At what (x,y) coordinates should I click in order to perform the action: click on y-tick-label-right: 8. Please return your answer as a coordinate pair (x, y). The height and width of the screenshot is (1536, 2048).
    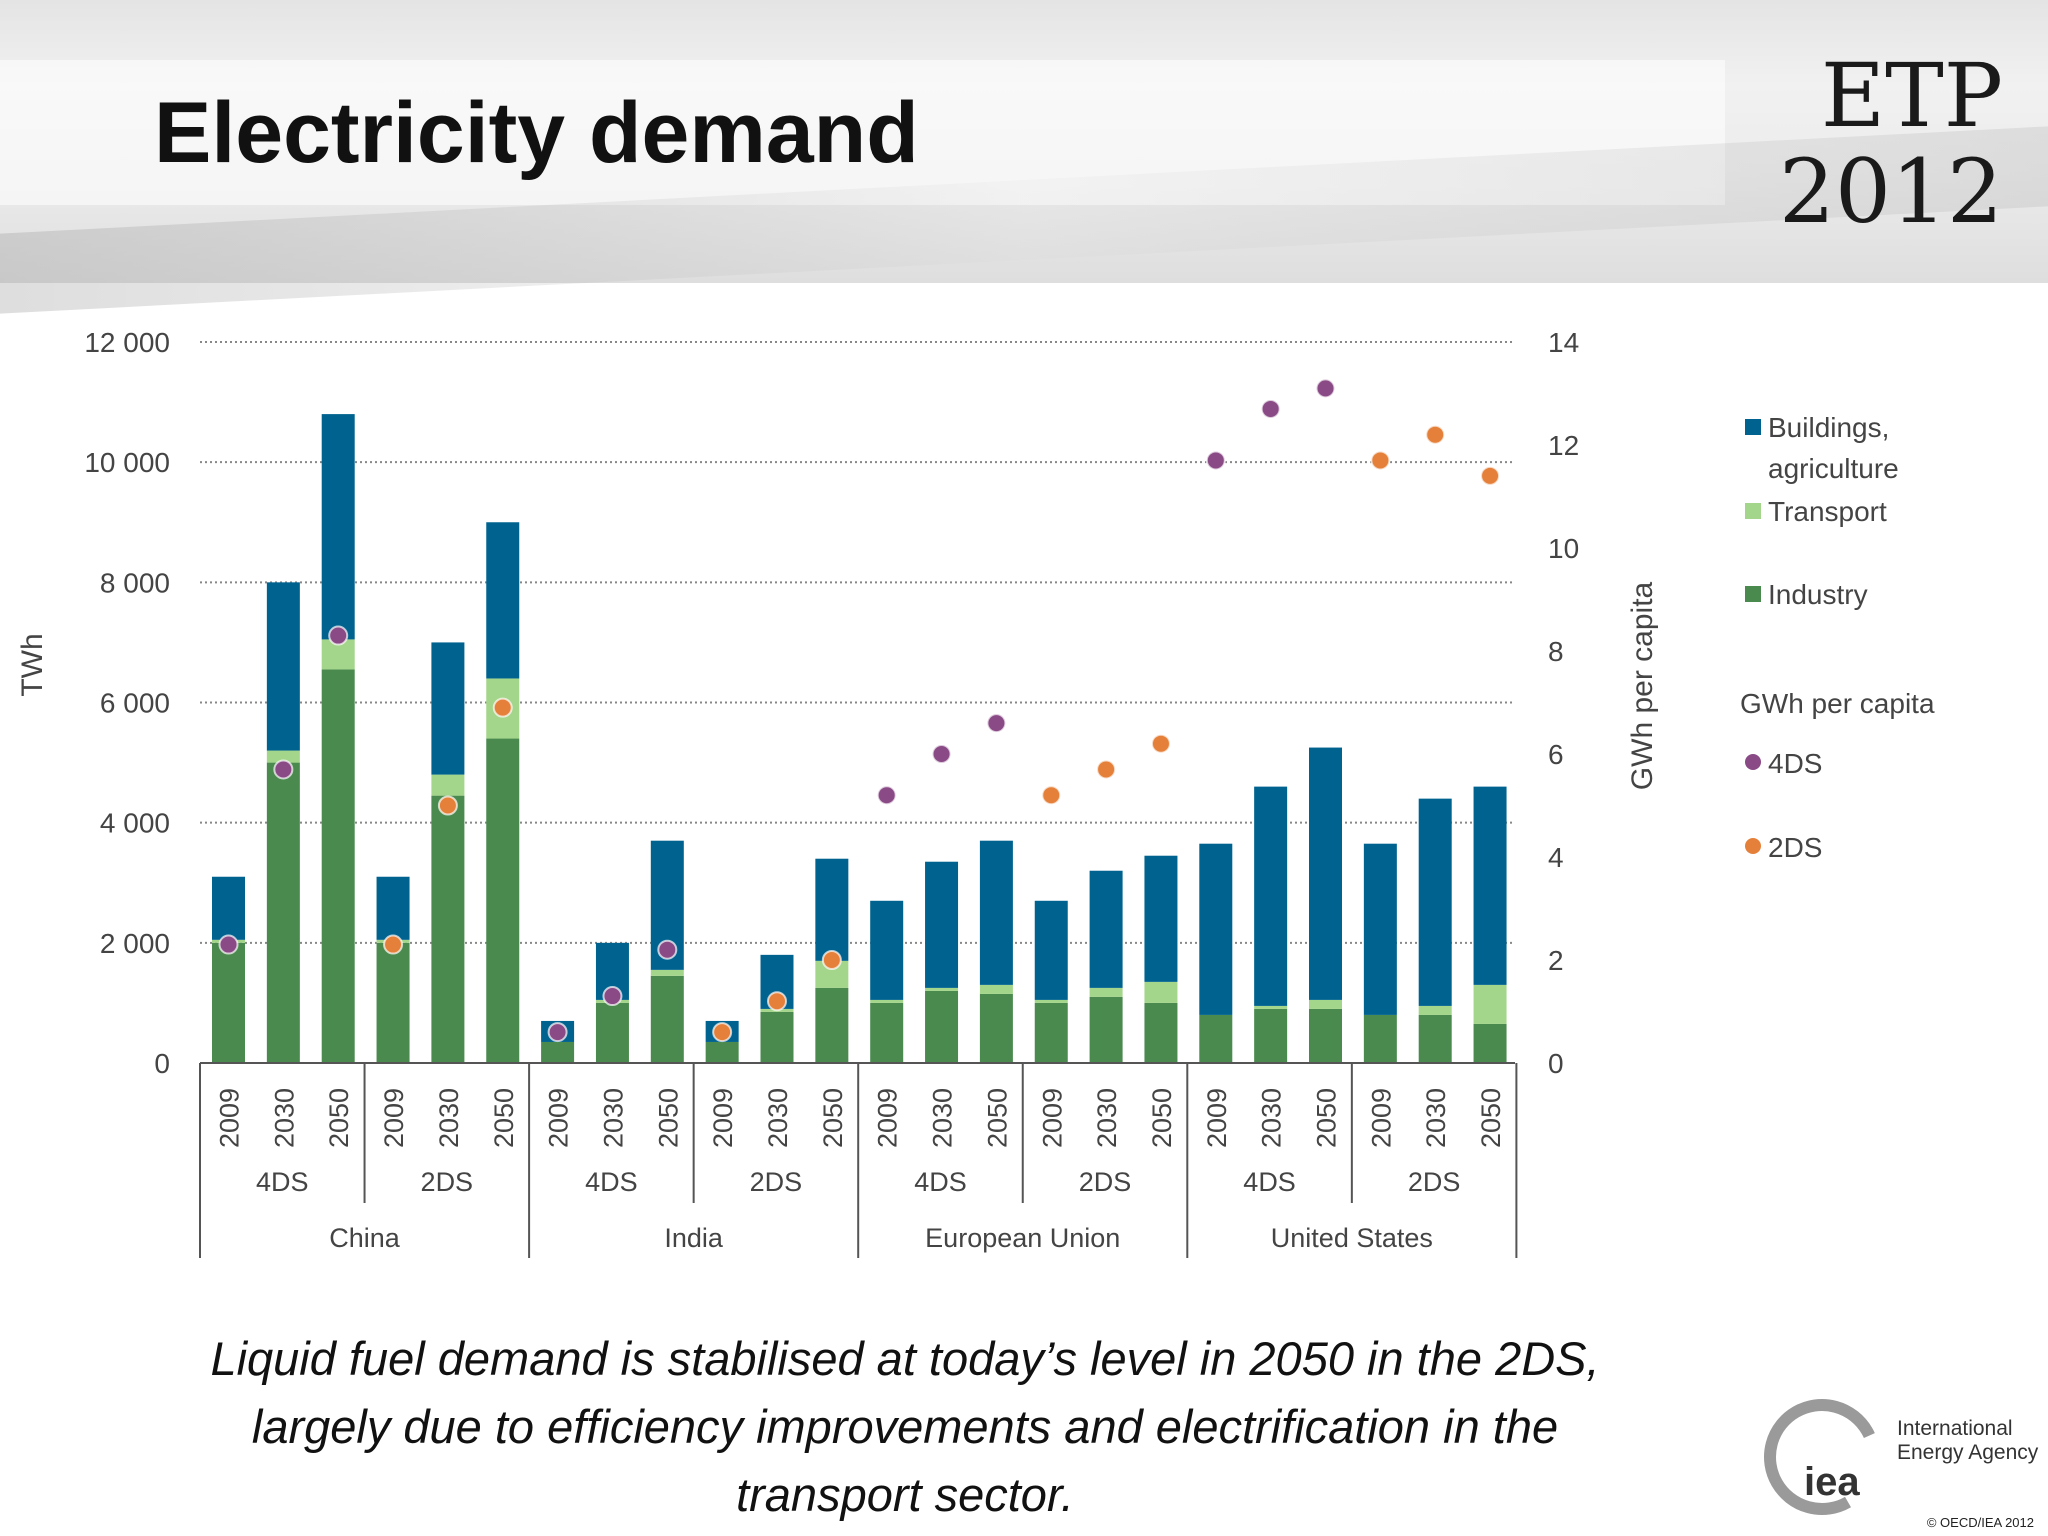
    Looking at the image, I should click on (1556, 651).